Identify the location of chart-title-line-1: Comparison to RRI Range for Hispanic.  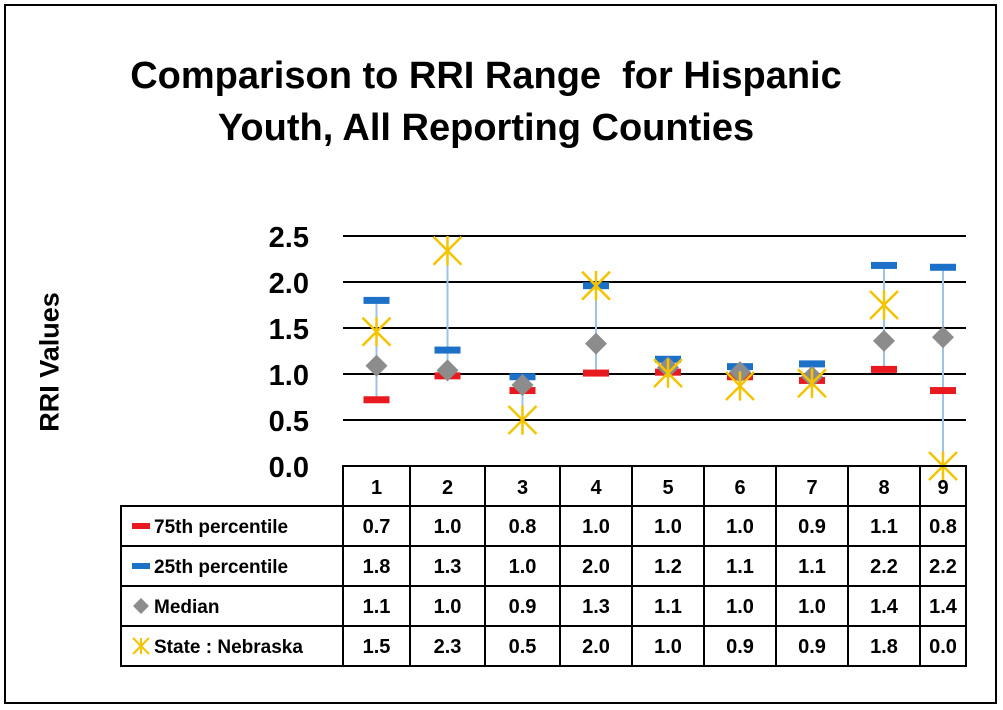
(486, 76).